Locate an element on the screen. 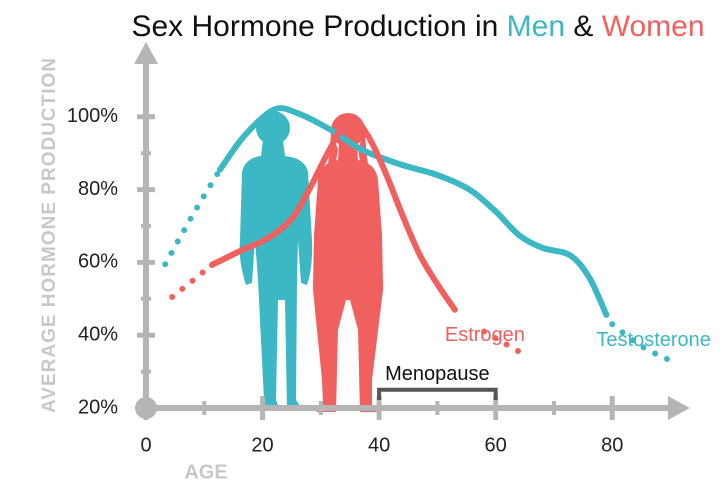 The width and height of the screenshot is (720, 494). series-label: Testosterone is located at coordinates (653, 340).